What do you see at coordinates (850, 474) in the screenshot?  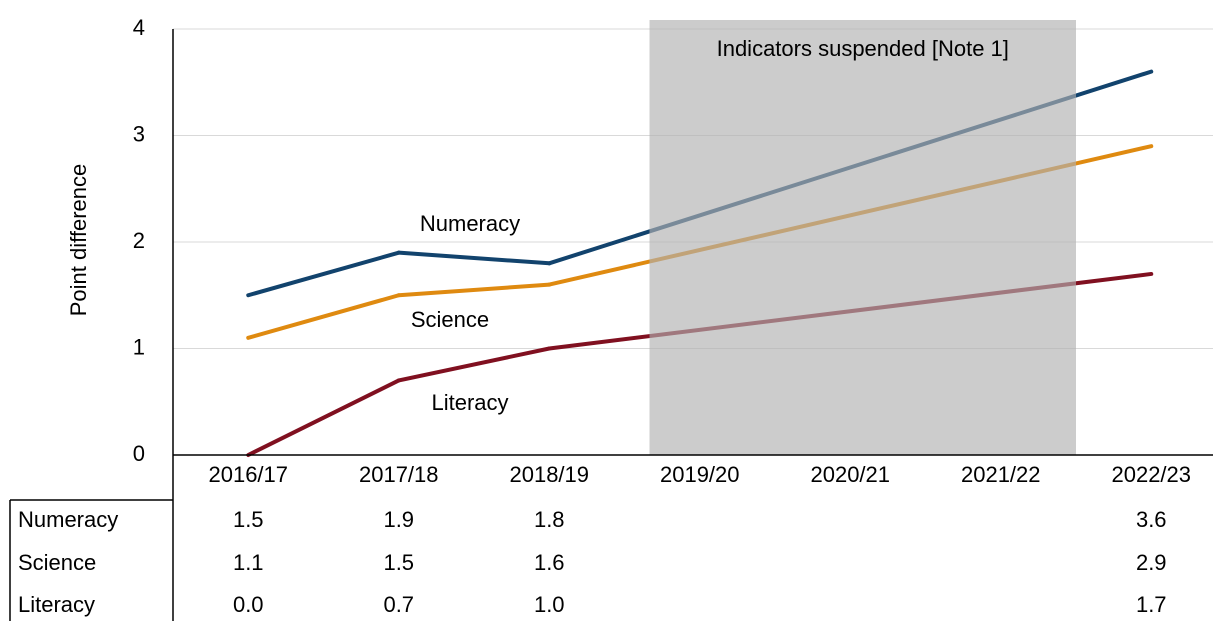 I see `x-tick-label: 2020/21` at bounding box center [850, 474].